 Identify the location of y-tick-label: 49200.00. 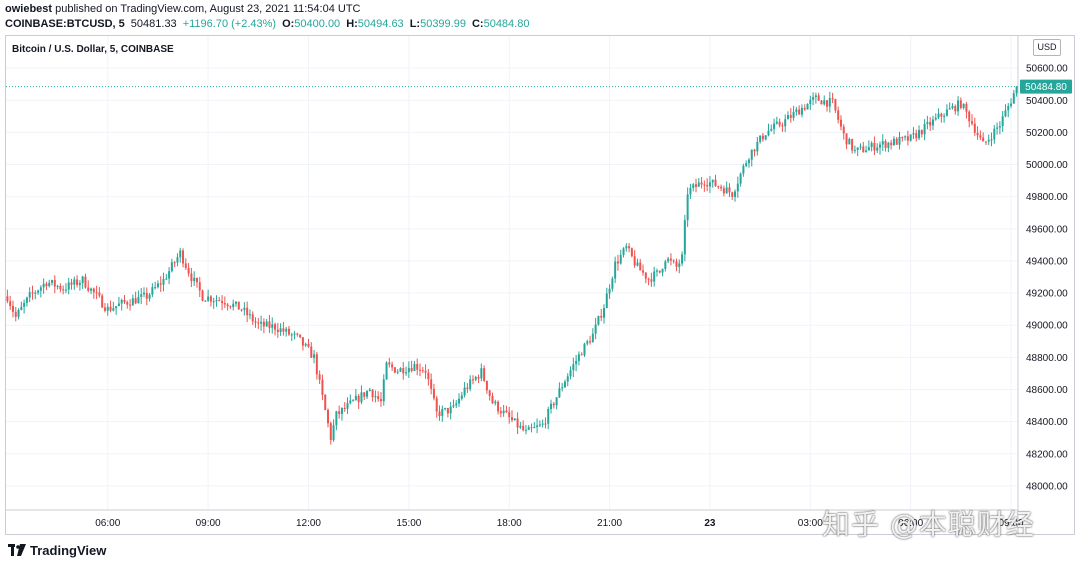
(1047, 294).